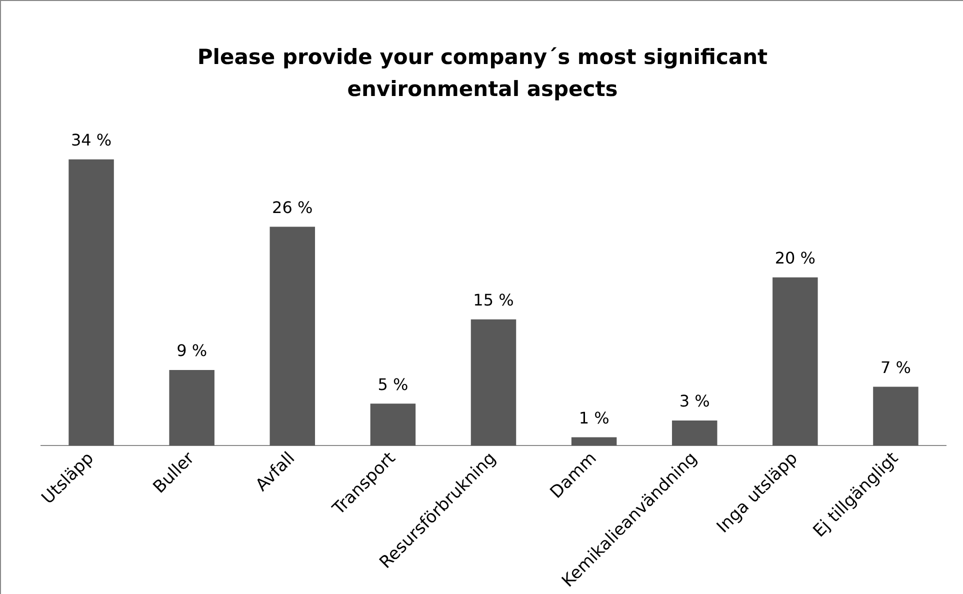 Image resolution: width=963 pixels, height=594 pixels. Describe the element at coordinates (292, 207) in the screenshot. I see `data-label: 26 %` at that location.